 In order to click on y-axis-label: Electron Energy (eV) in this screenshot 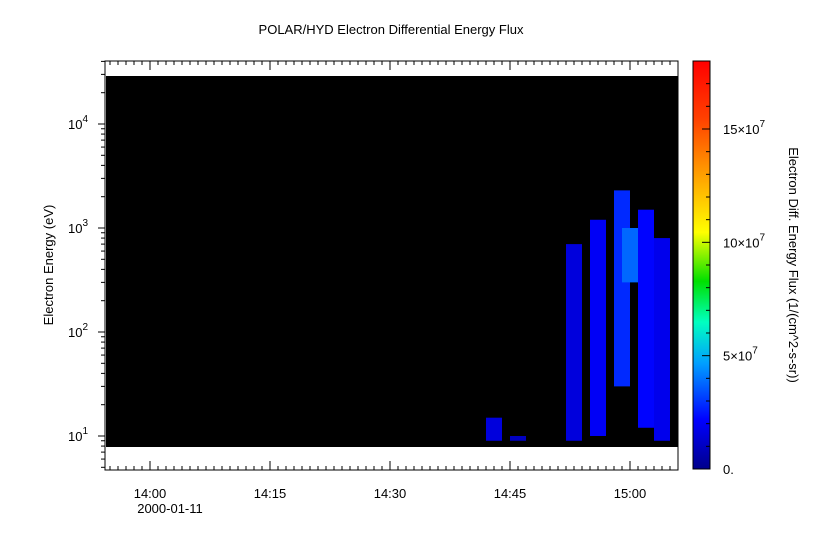, I will do `click(48, 265)`.